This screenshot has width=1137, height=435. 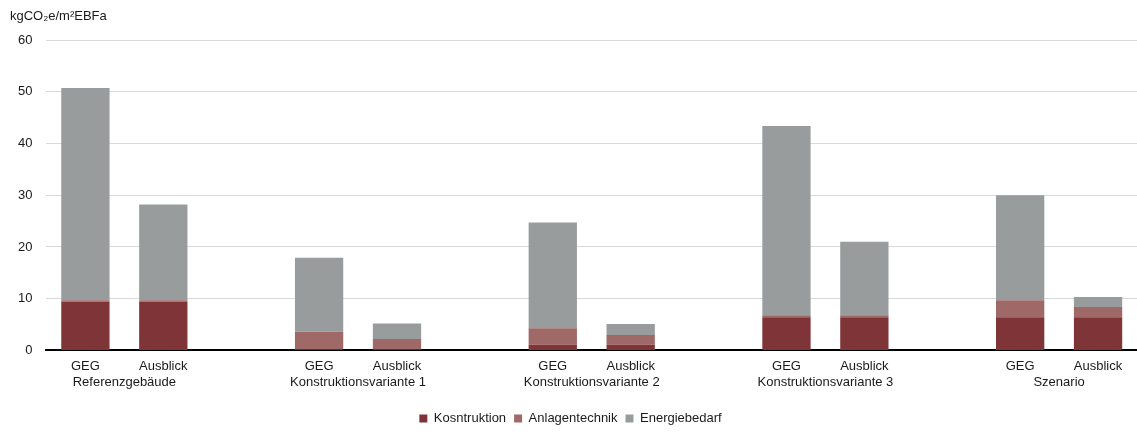 What do you see at coordinates (358, 382) in the screenshot?
I see `text: Konstruktionsvariante 1` at bounding box center [358, 382].